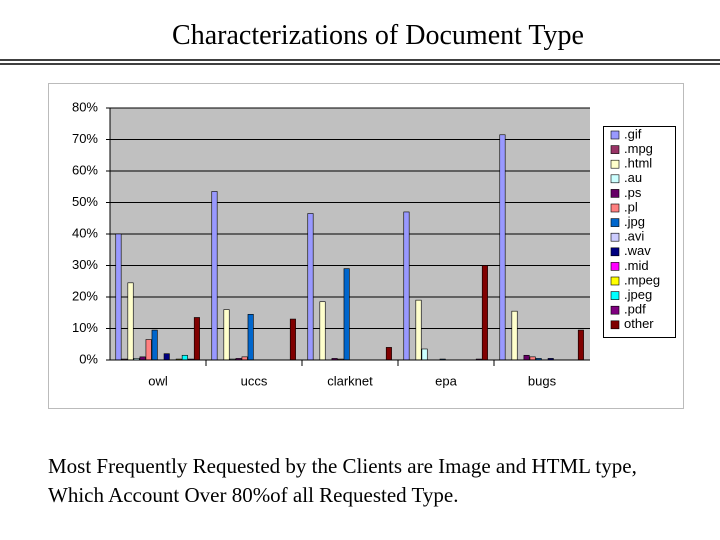  What do you see at coordinates (633, 177) in the screenshot?
I see `legend-label: .au` at bounding box center [633, 177].